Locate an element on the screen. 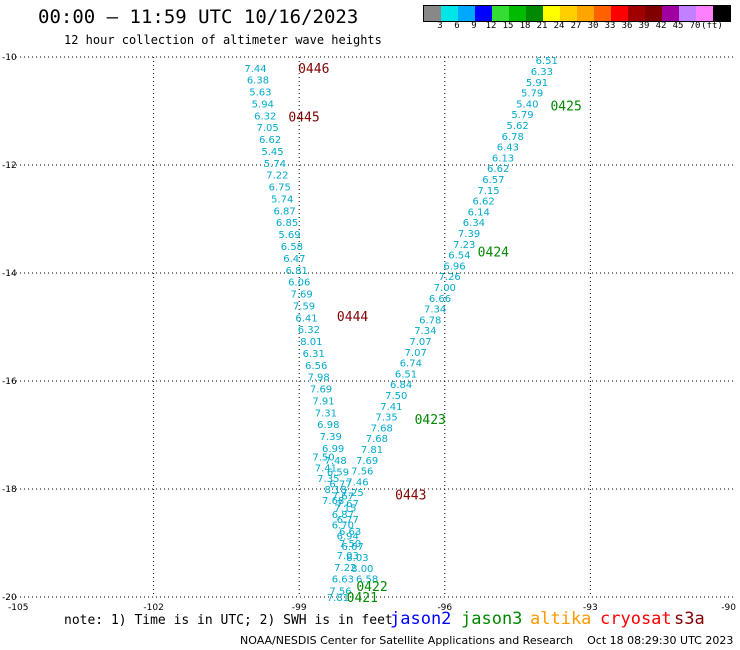 Image resolution: width=740 pixels, height=650 pixels. swh-value-s3a: 6.31 is located at coordinates (314, 354).